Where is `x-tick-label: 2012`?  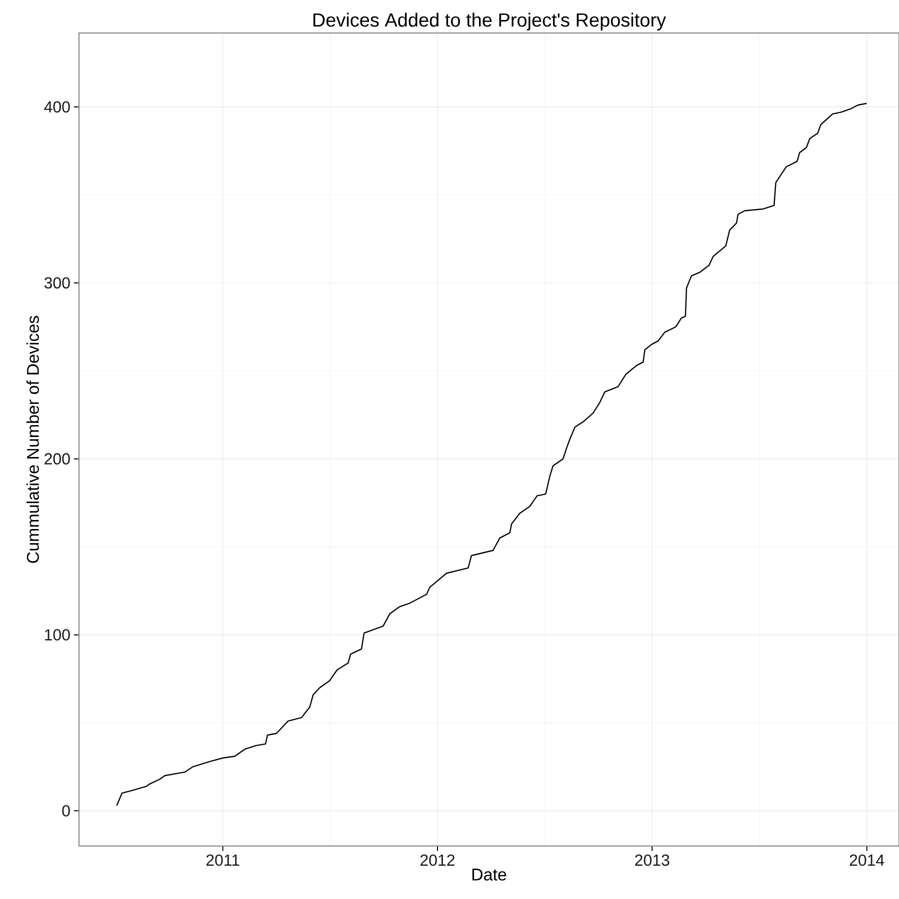 x-tick-label: 2012 is located at coordinates (437, 860).